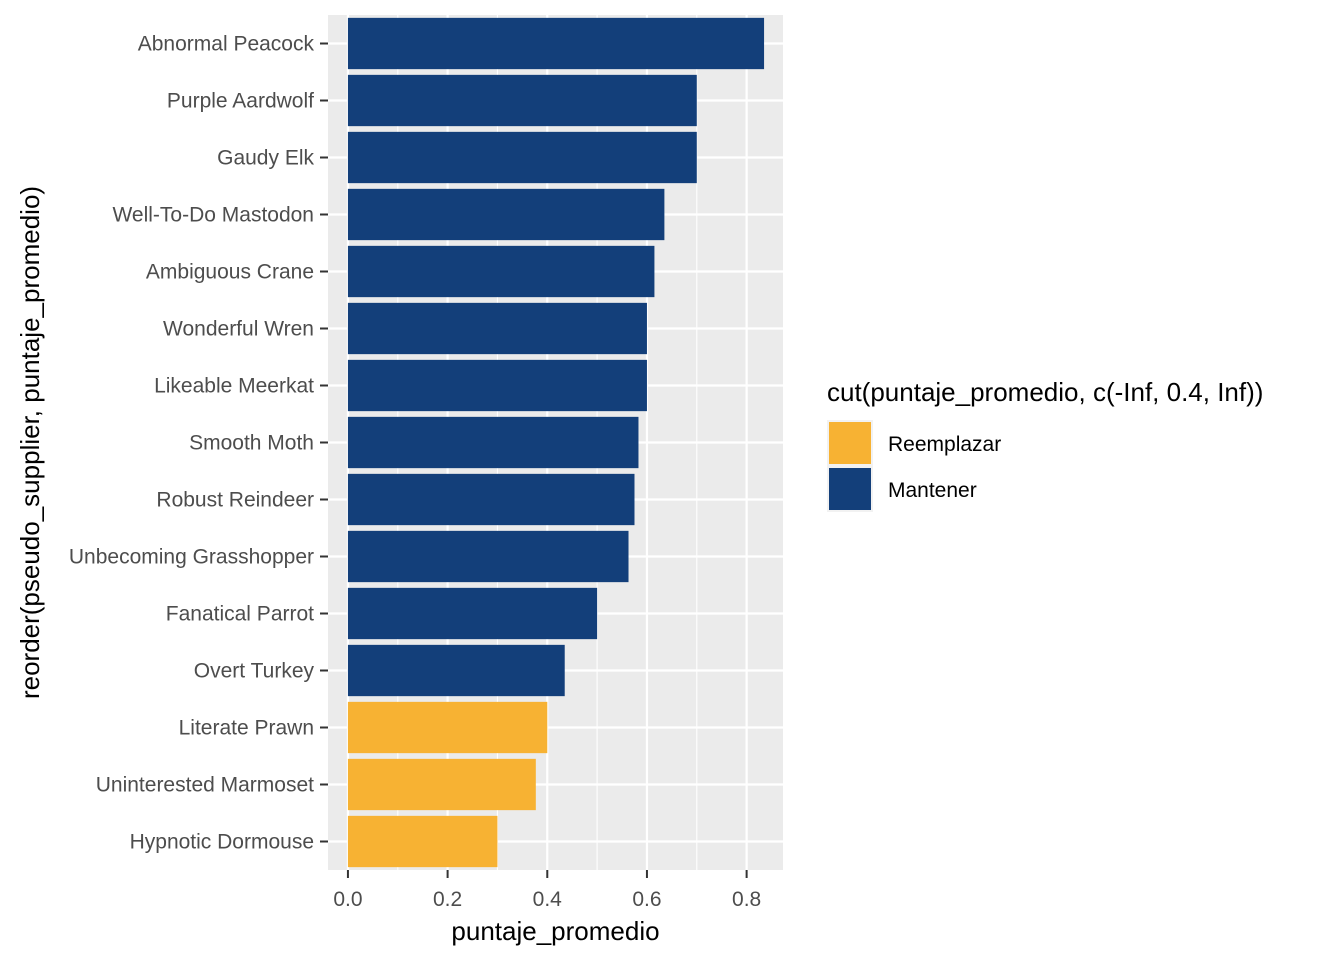  I want to click on x-tick-label: 0.0, so click(347, 899).